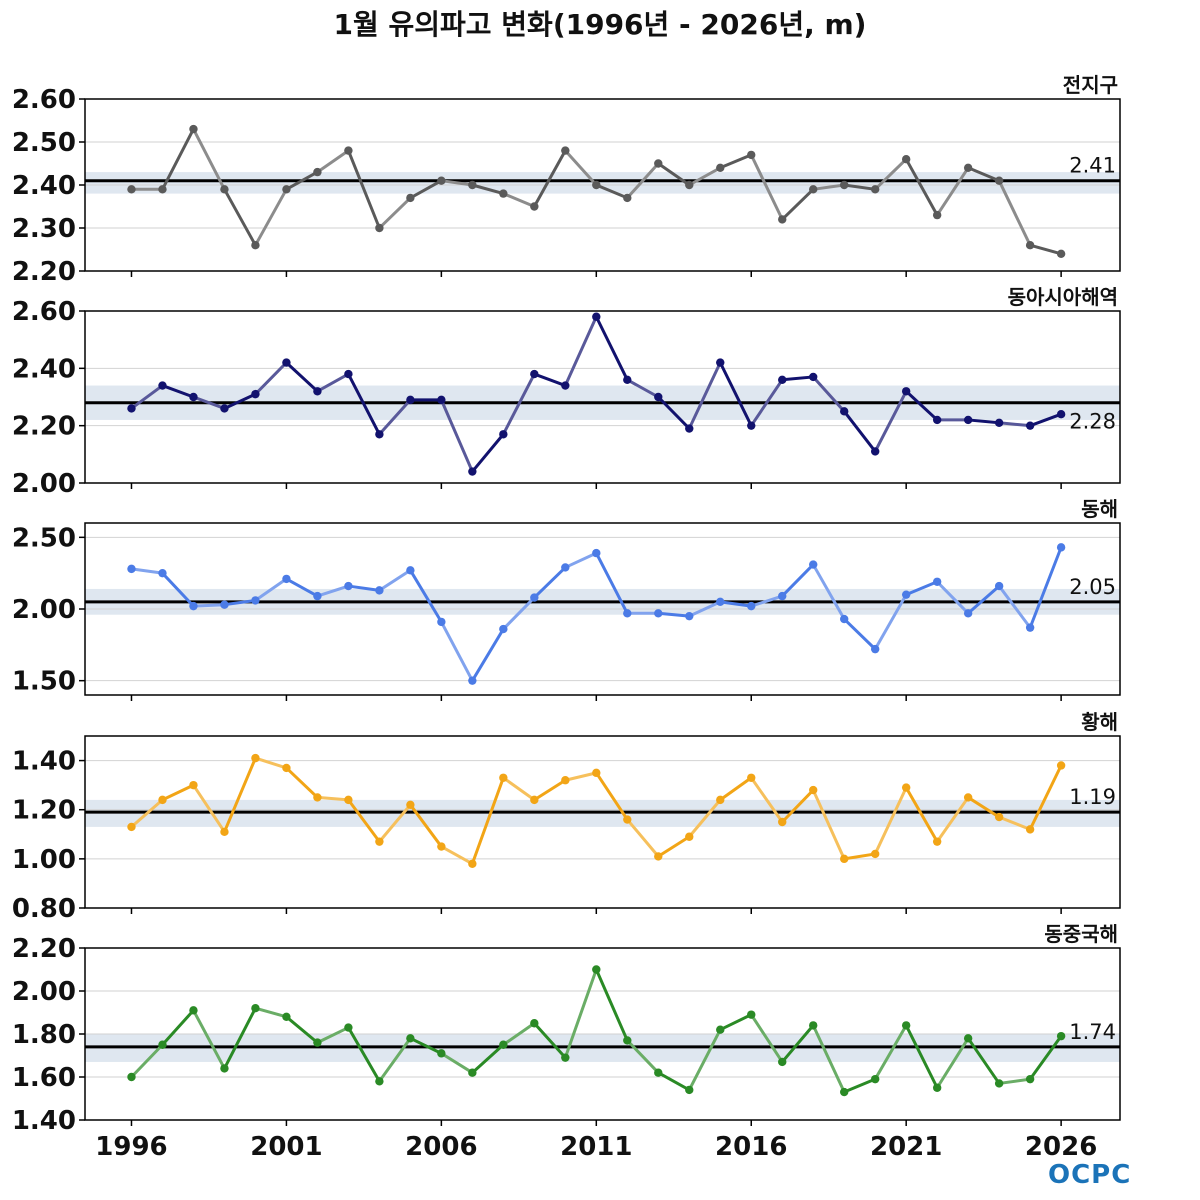 Image resolution: width=1200 pixels, height=1200 pixels. Describe the element at coordinates (906, 787) in the screenshot. I see `data-point-2021` at that location.